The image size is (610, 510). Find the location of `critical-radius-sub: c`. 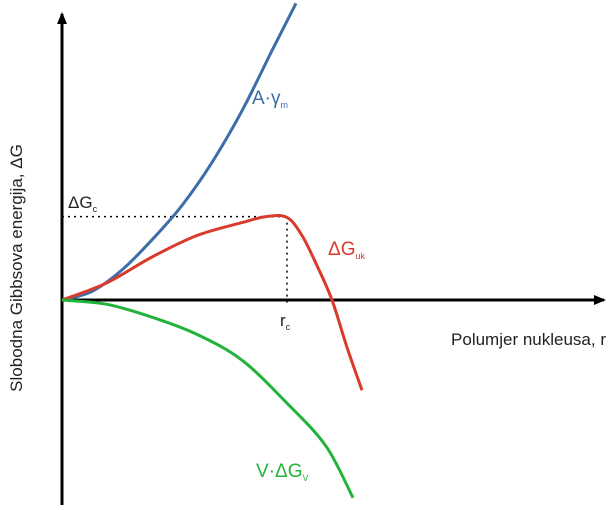

critical-radius-sub: c is located at coordinates (288, 327).